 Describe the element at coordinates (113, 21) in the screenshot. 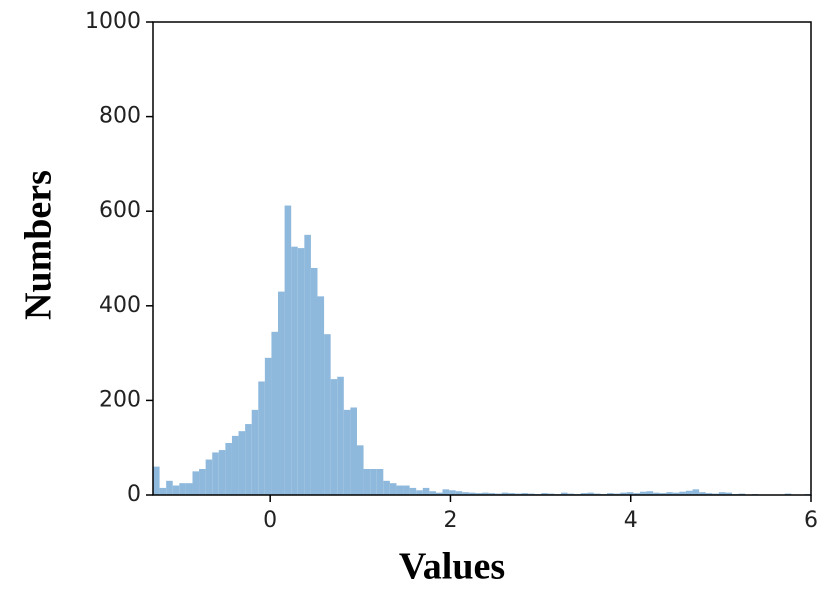

I see `y-tick-label: 1000` at that location.